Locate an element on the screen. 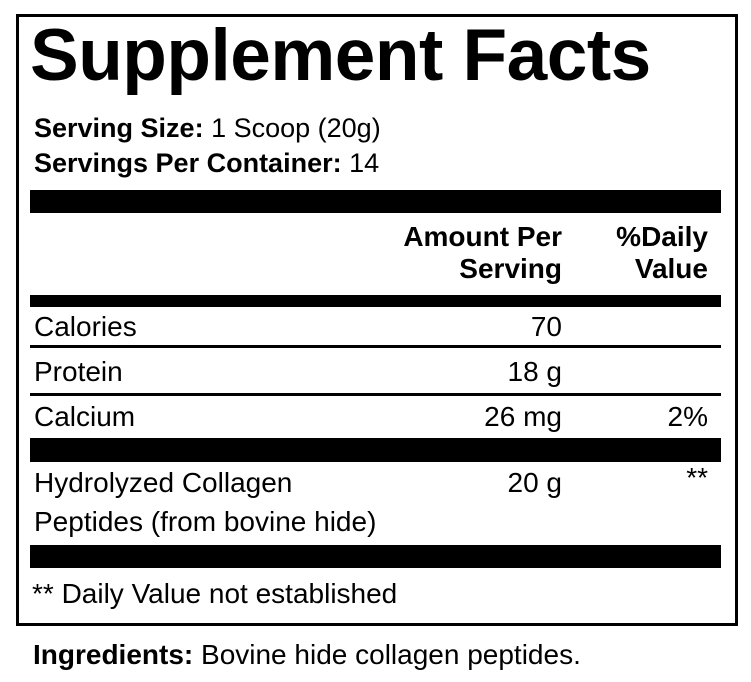 This screenshot has width=751, height=682. amount-per-serving-header: Amount Per Serving is located at coordinates (482, 253).